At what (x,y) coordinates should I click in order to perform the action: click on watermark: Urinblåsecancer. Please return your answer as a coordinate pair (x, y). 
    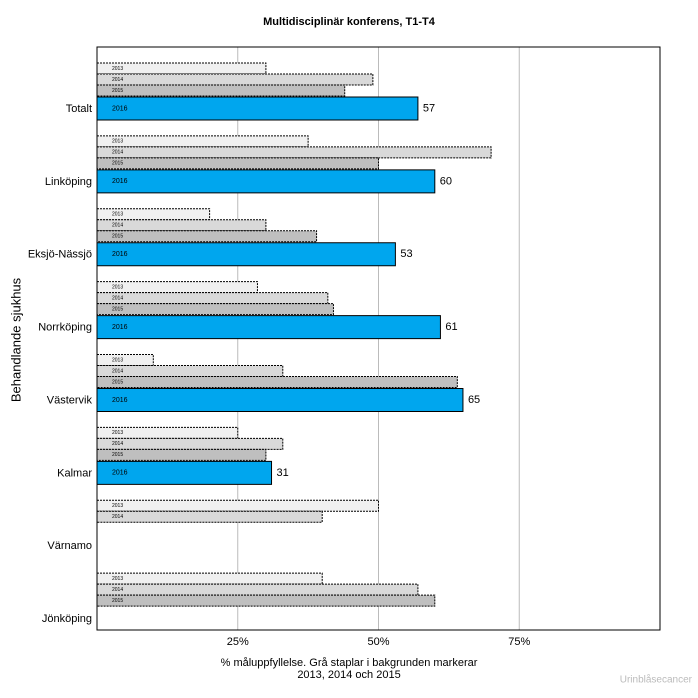
    Looking at the image, I should click on (656, 680).